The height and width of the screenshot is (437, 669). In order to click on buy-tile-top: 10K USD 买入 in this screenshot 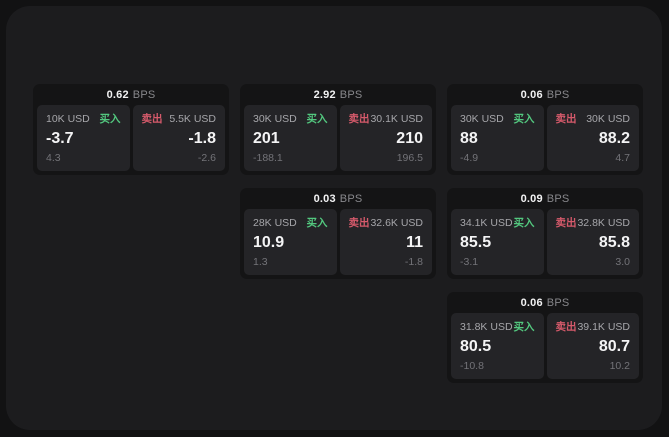, I will do `click(83, 119)`.